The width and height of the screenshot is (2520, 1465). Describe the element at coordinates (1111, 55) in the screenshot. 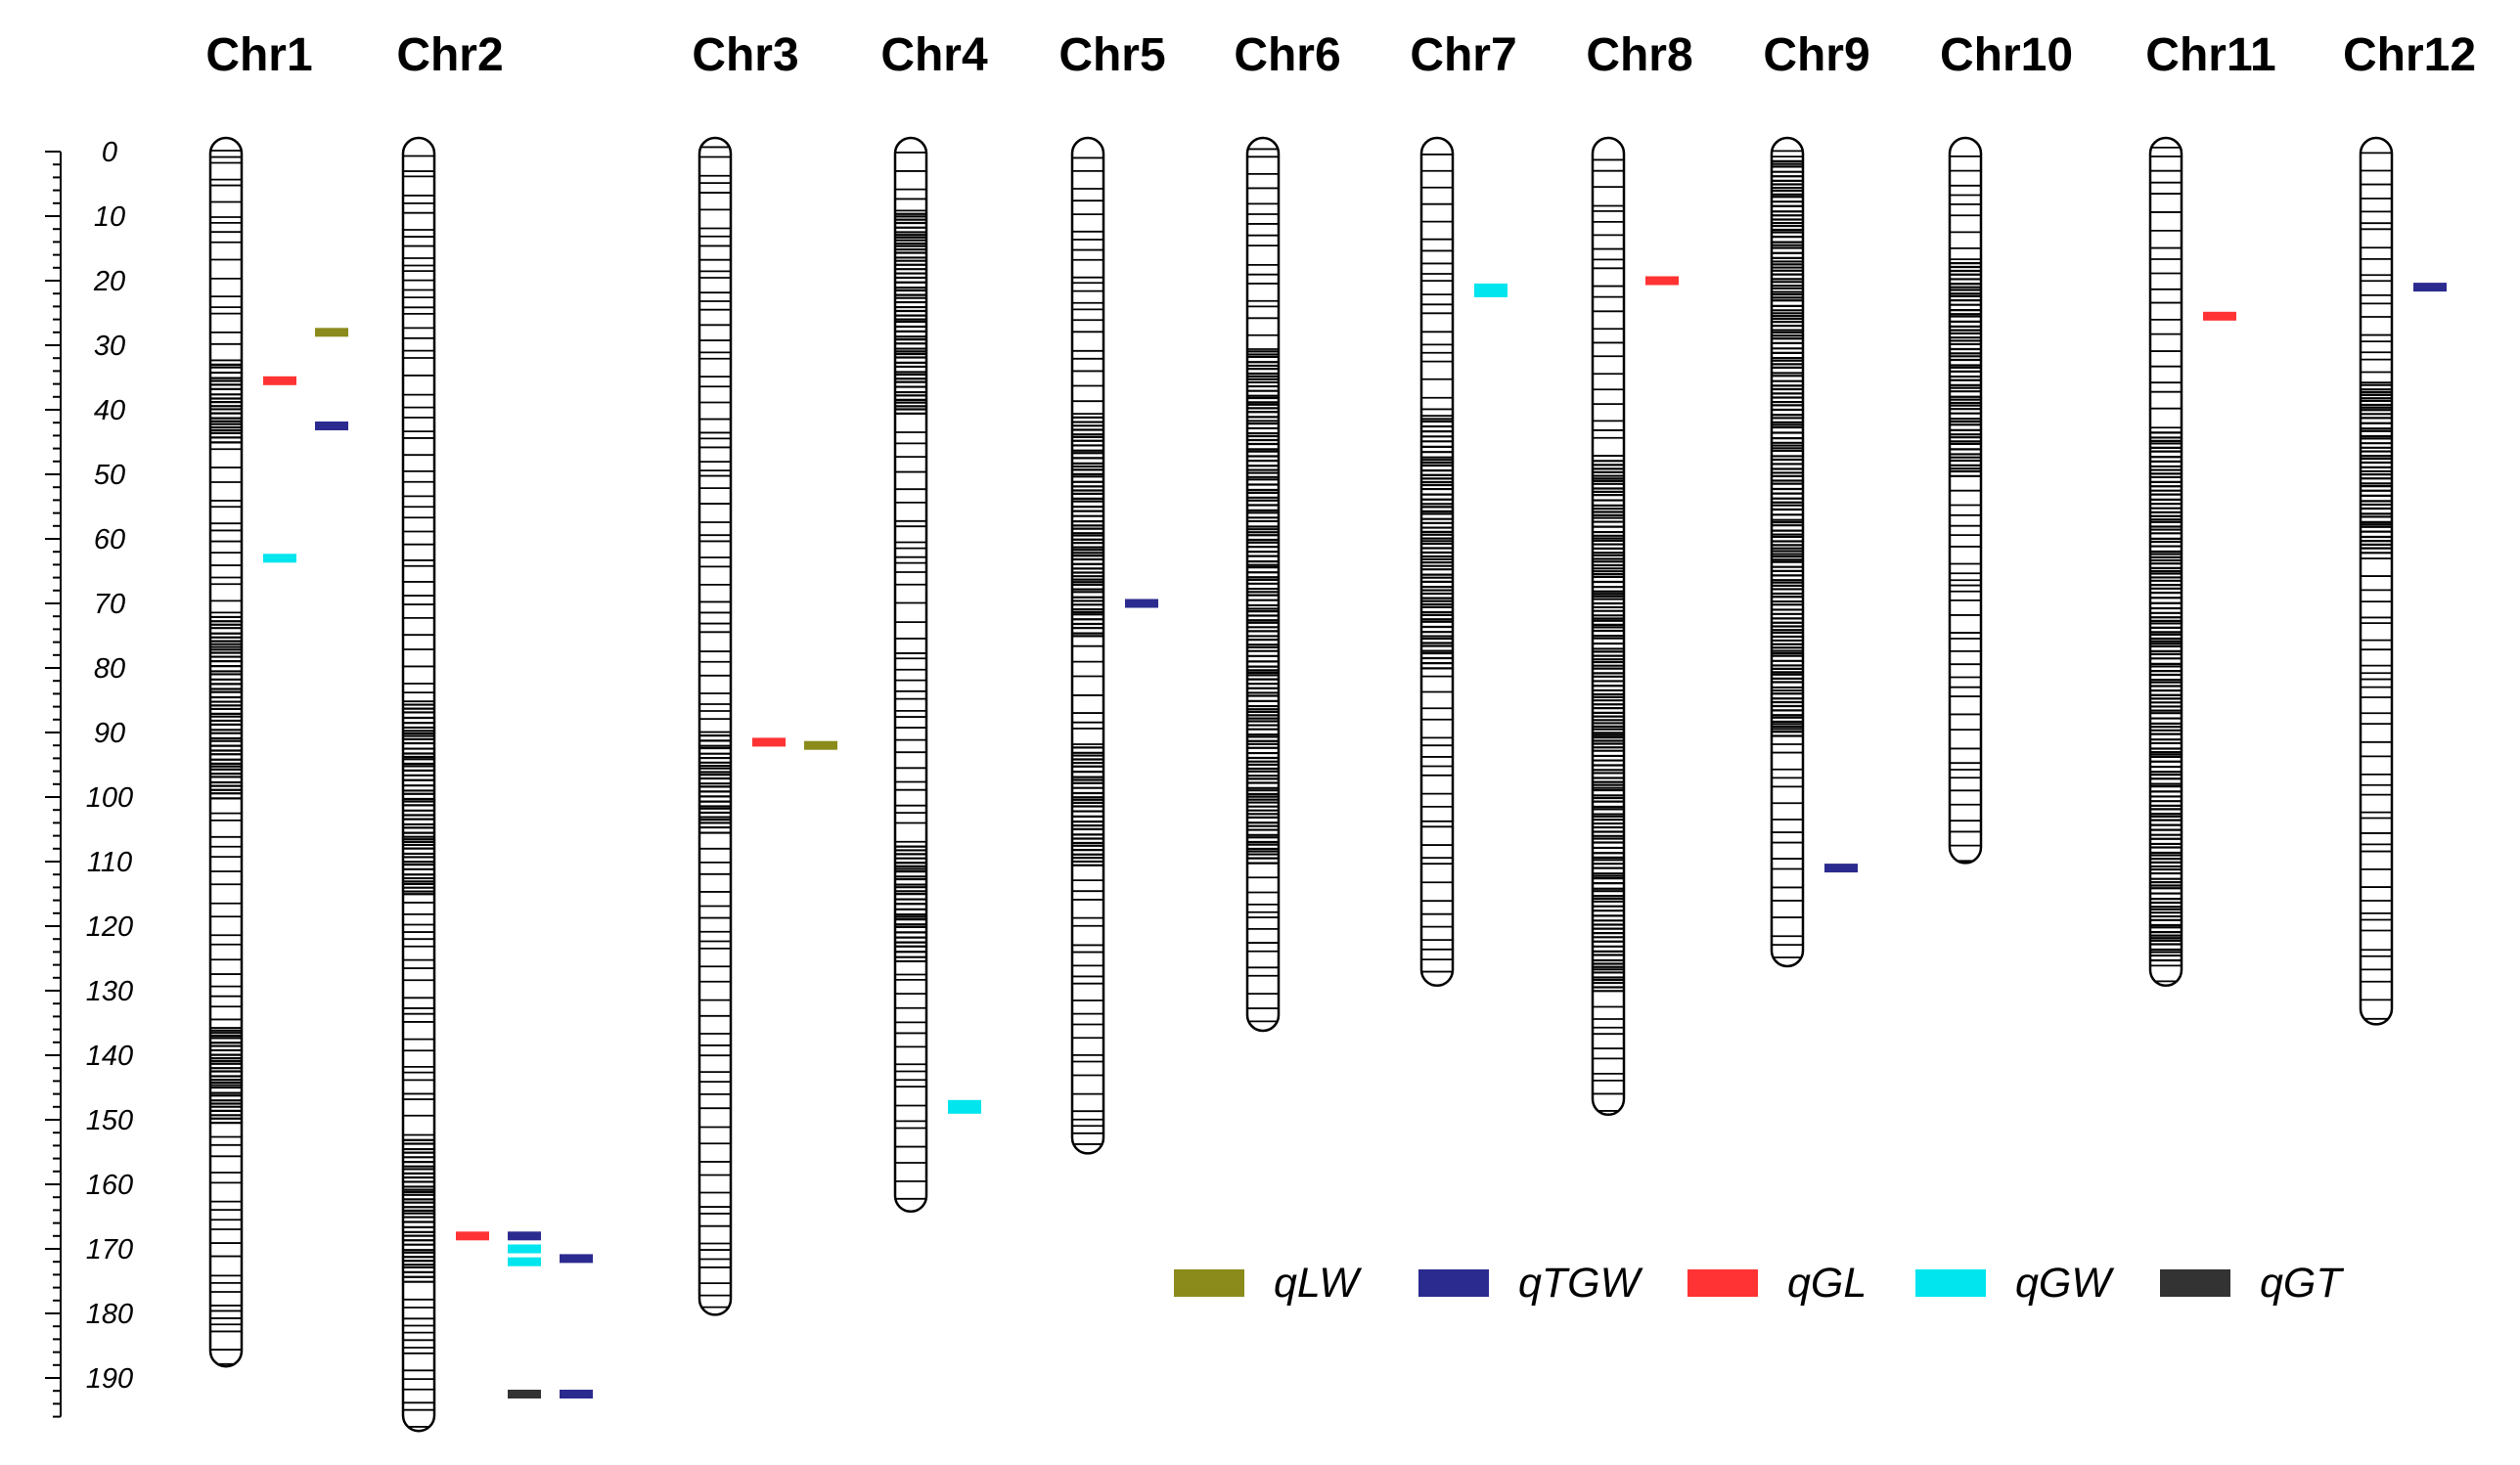

I see `chromosome-title: Chr5` at that location.